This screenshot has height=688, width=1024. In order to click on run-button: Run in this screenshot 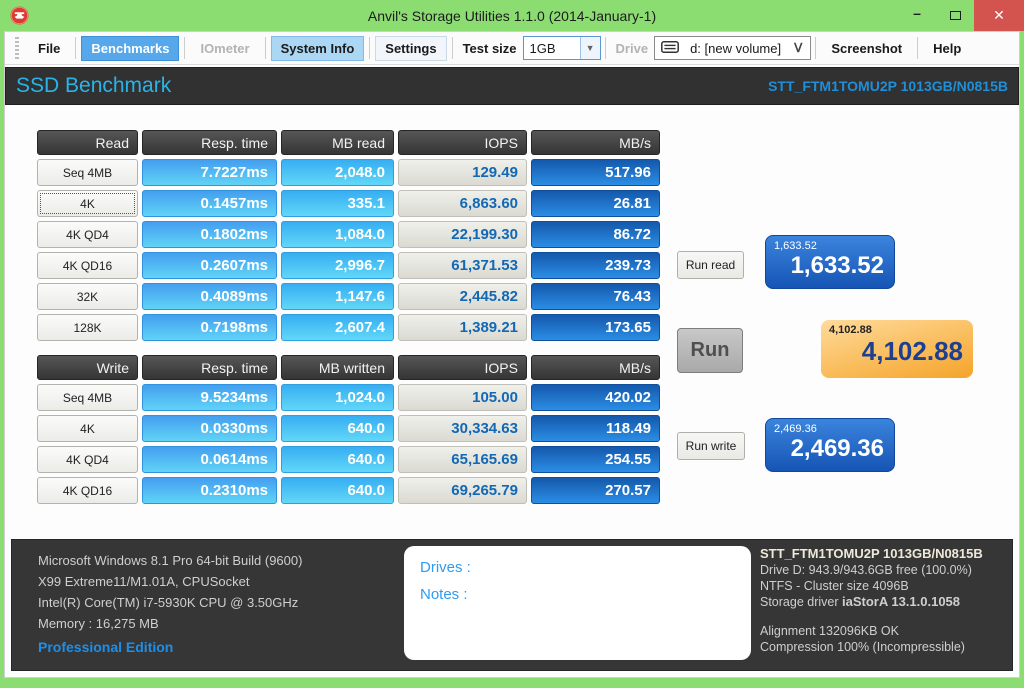, I will do `click(710, 350)`.